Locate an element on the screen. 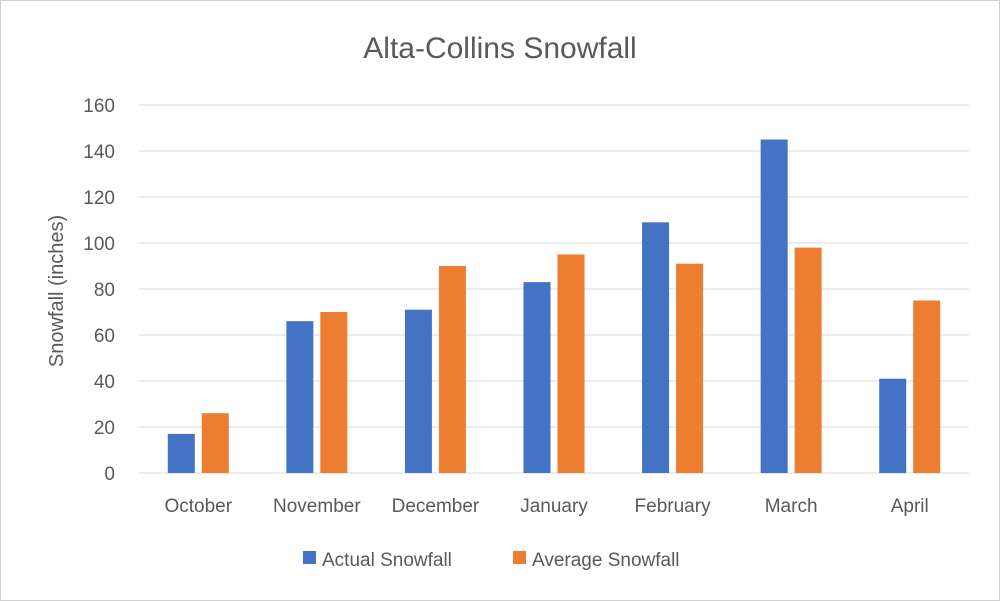 This screenshot has width=1000, height=601. x-tick-label: March is located at coordinates (791, 506).